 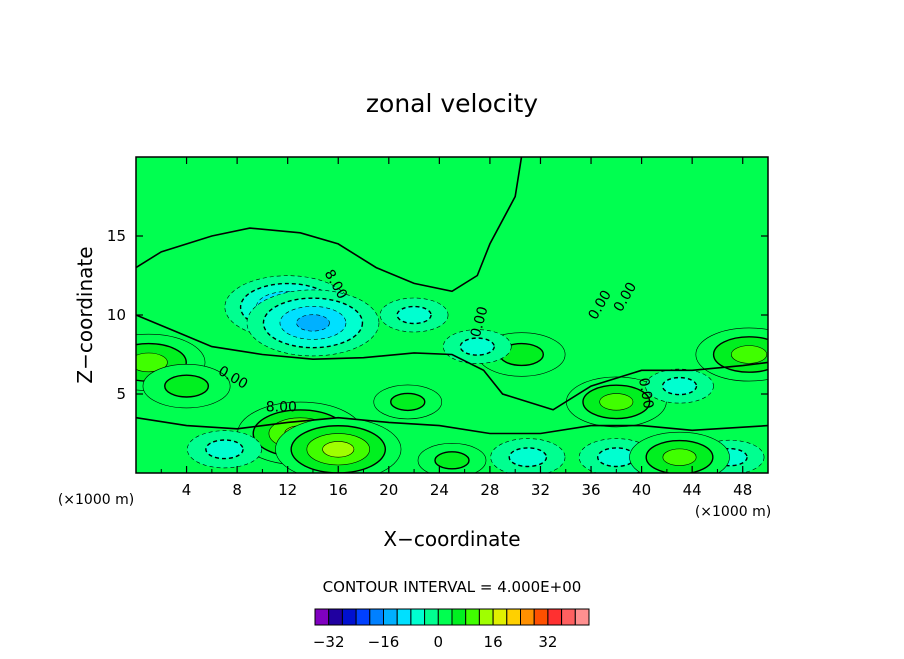 What do you see at coordinates (439, 490) in the screenshot?
I see `x-tick-label: 24` at bounding box center [439, 490].